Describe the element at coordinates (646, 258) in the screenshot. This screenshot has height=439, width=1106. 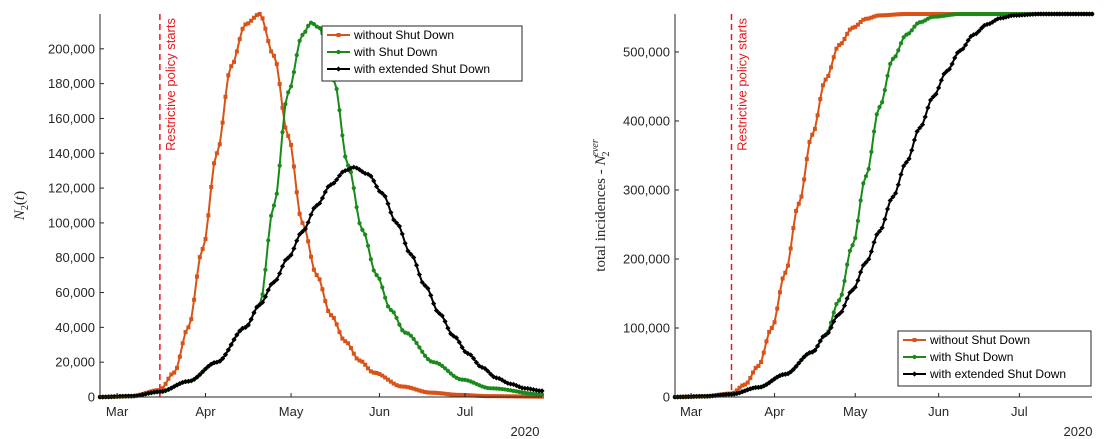
I see `y-tick-label: 200,000` at that location.